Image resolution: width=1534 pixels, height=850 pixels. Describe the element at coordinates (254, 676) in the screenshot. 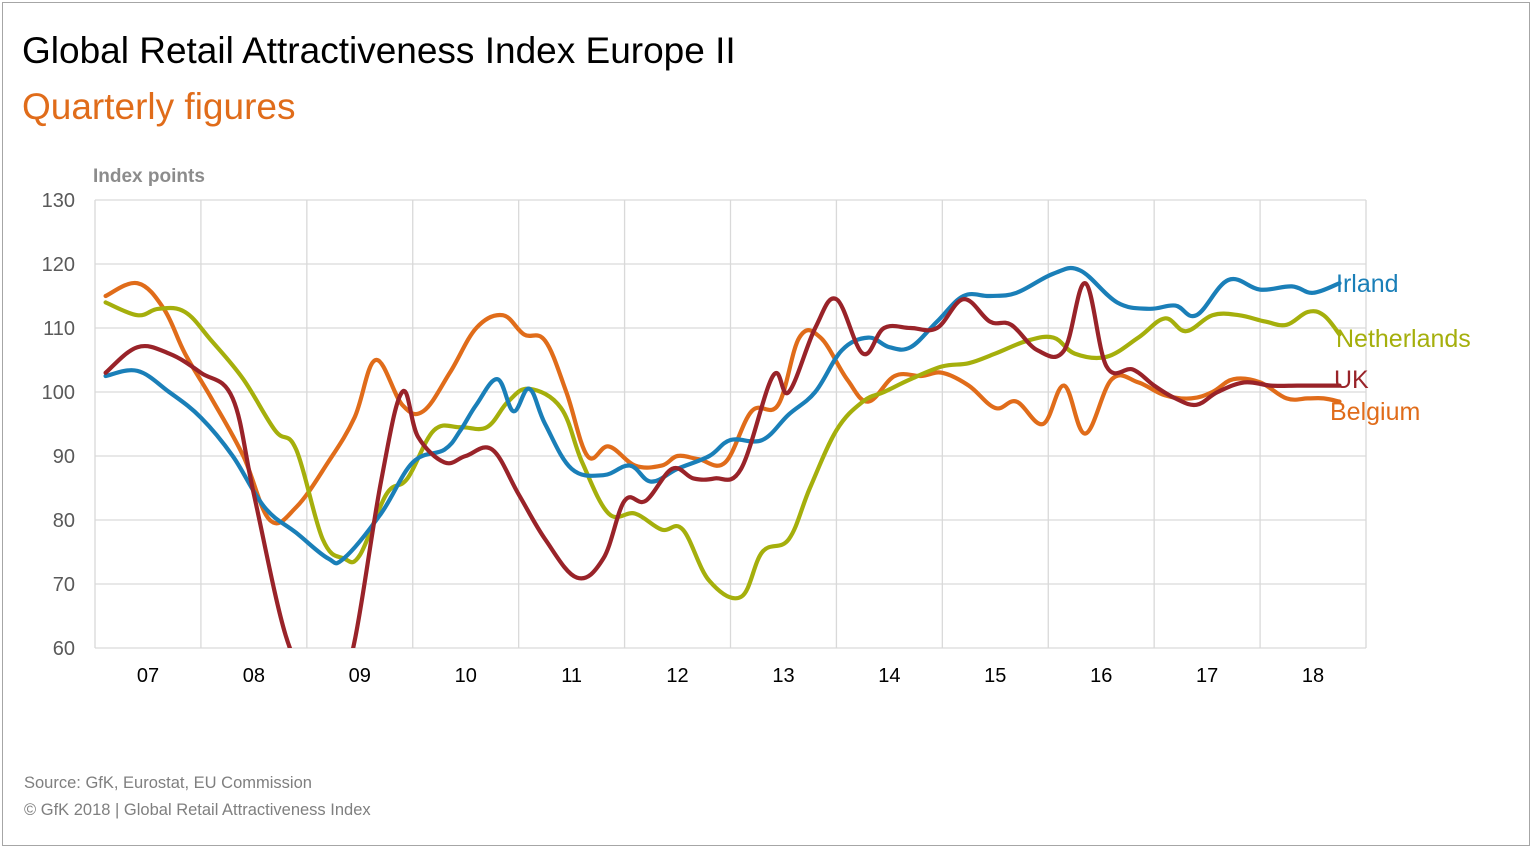

I see `x-tick-label: 08` at that location.